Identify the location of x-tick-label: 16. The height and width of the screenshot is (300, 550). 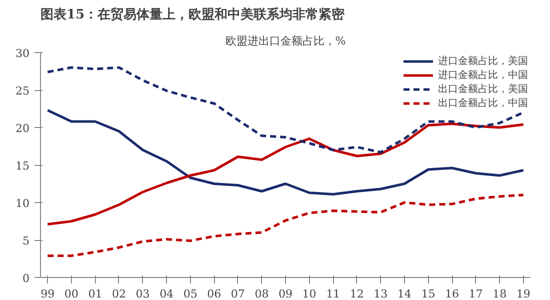
(452, 294).